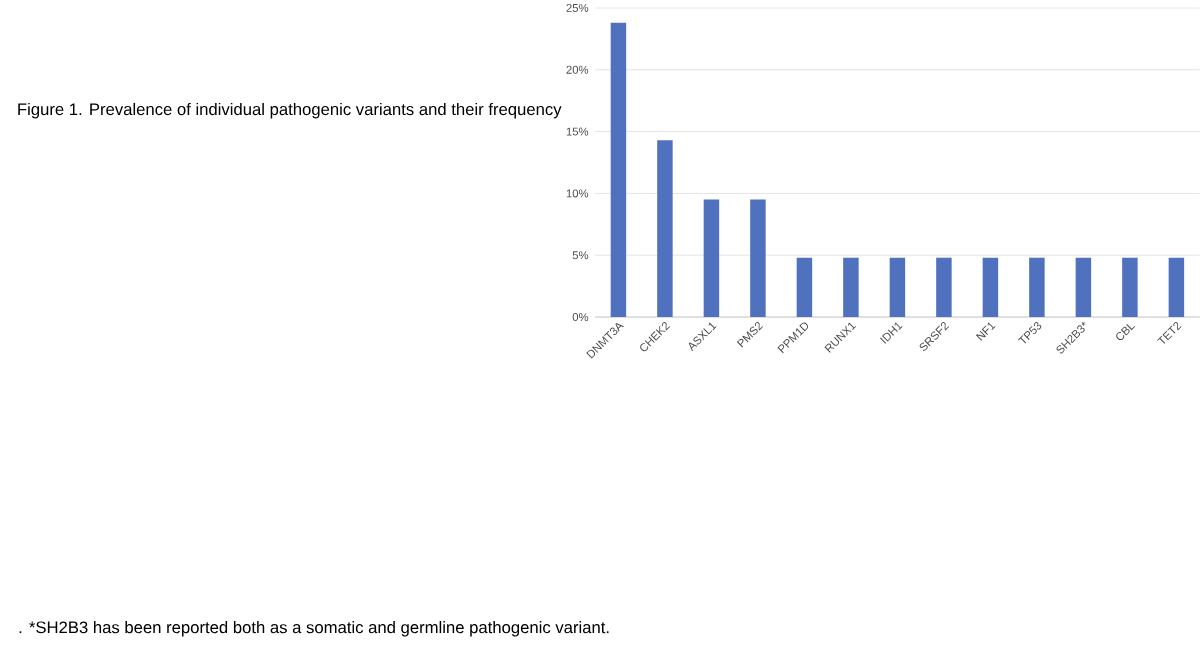 This screenshot has width=1200, height=653. What do you see at coordinates (985, 331) in the screenshot?
I see `x-tick-label: NF1` at bounding box center [985, 331].